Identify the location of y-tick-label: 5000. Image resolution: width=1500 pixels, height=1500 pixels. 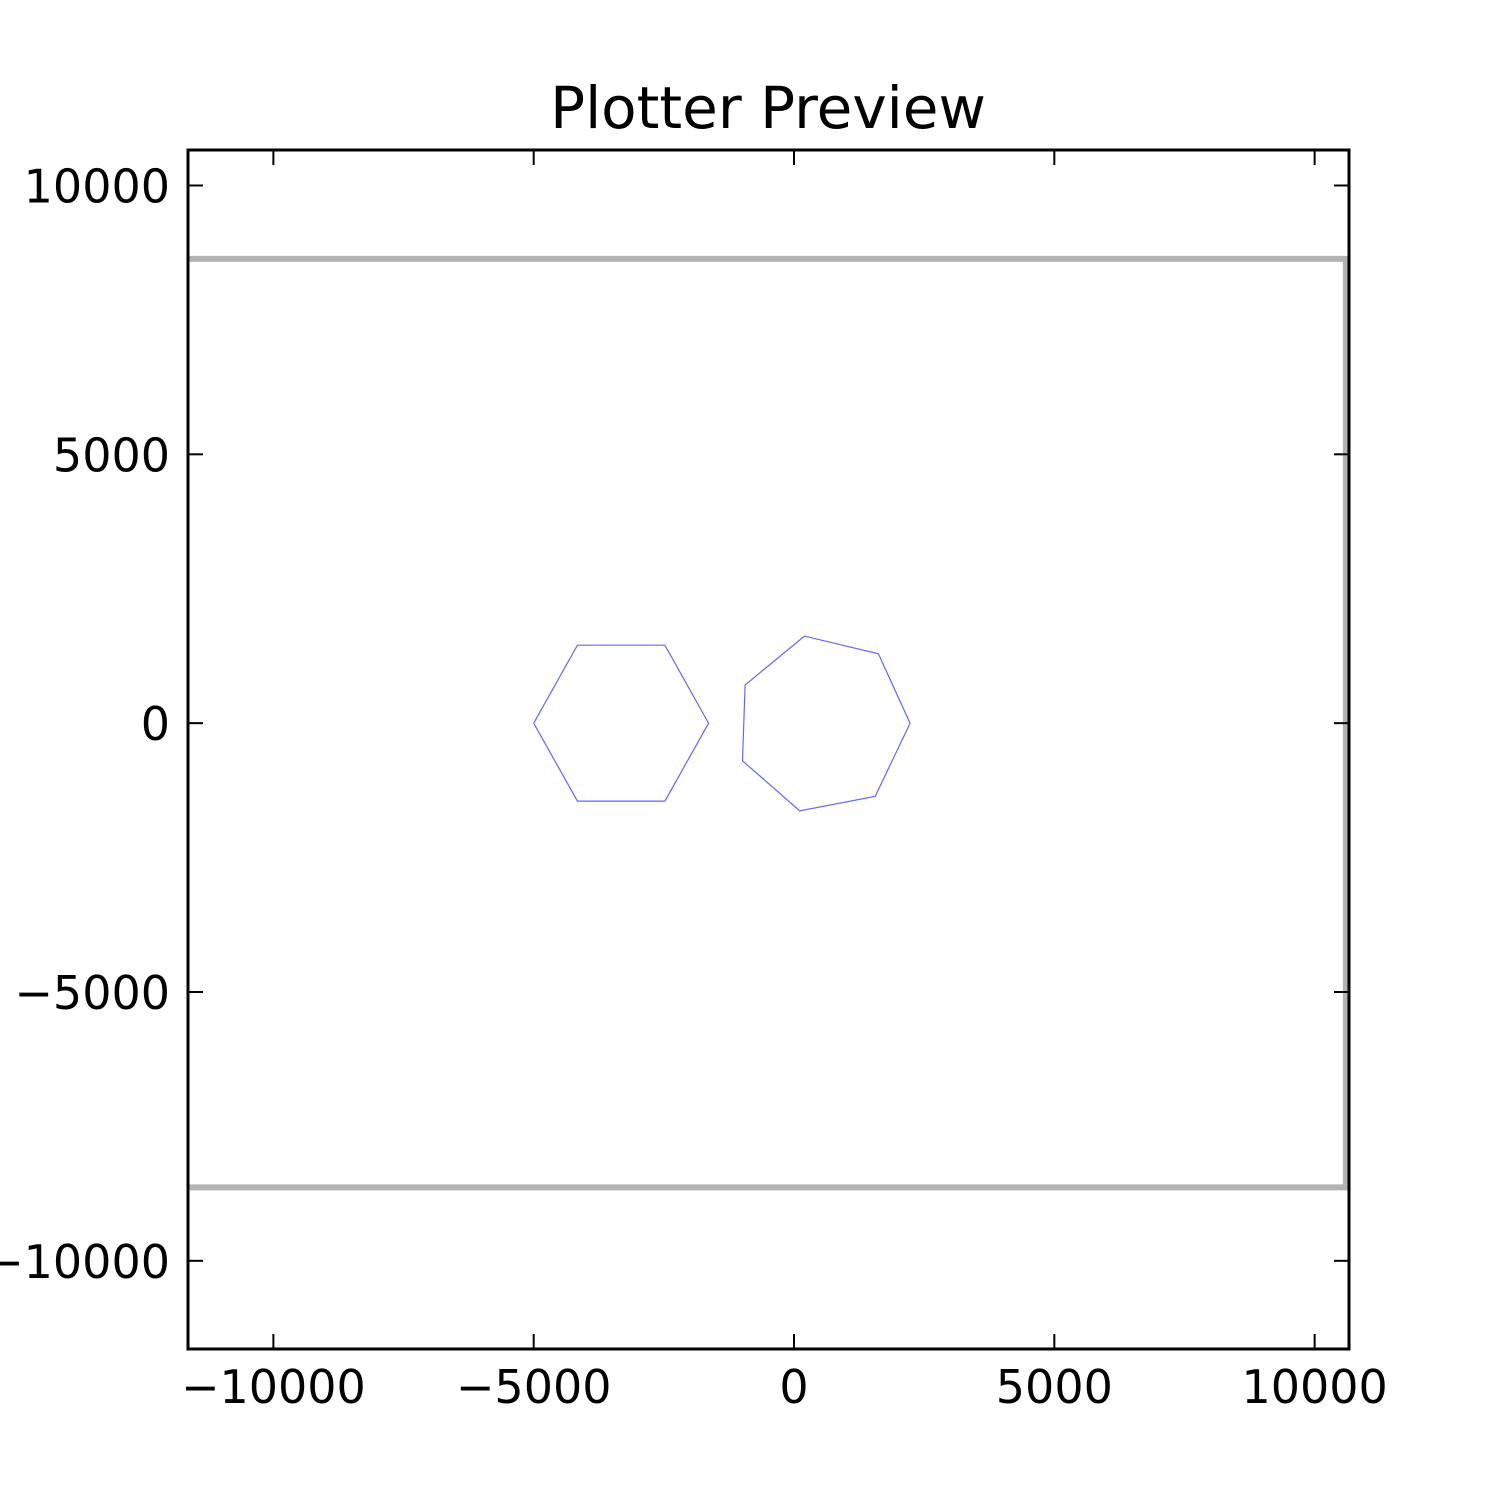
(111, 455).